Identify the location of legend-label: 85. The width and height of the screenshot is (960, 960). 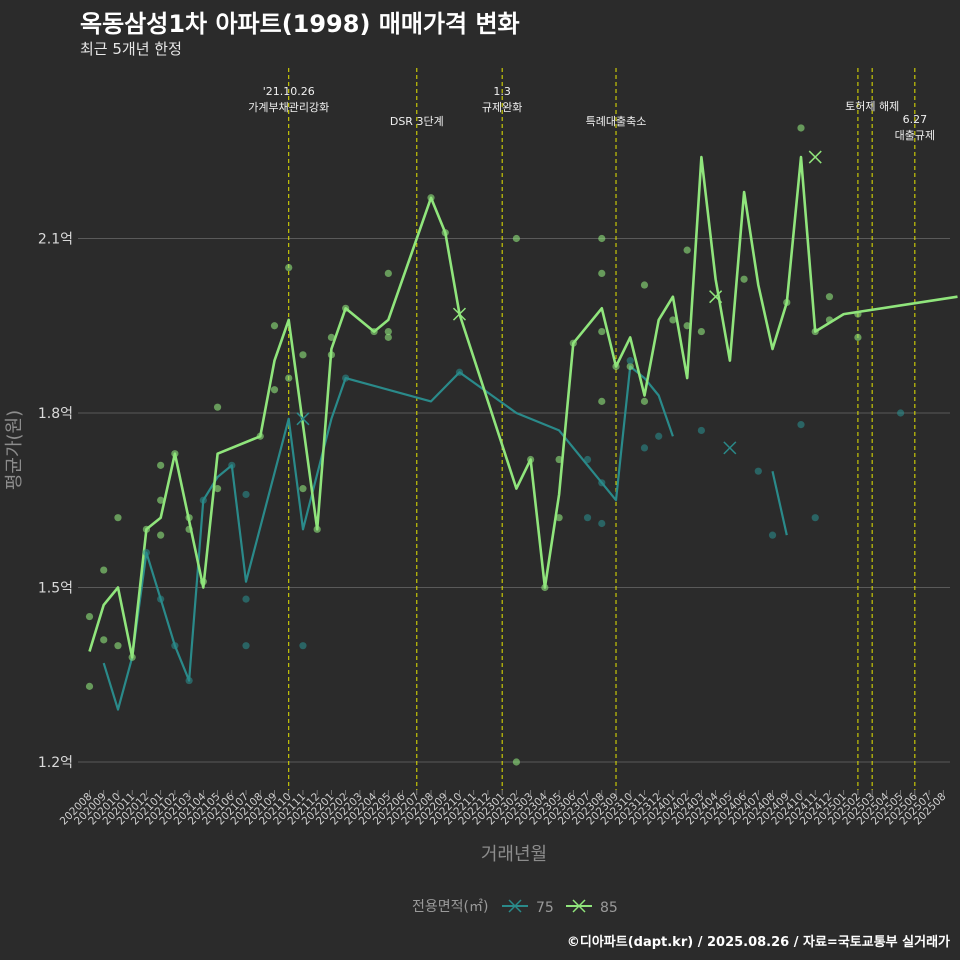
(609, 908).